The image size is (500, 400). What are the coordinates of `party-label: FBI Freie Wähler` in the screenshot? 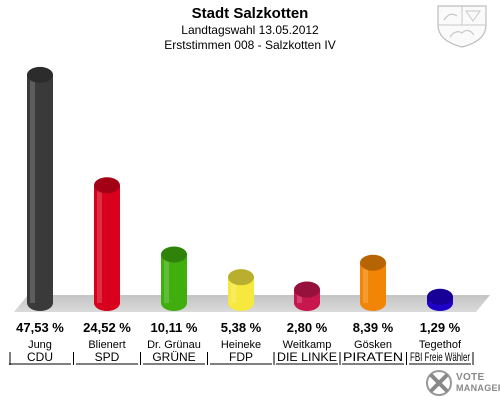 It's located at (440, 357).